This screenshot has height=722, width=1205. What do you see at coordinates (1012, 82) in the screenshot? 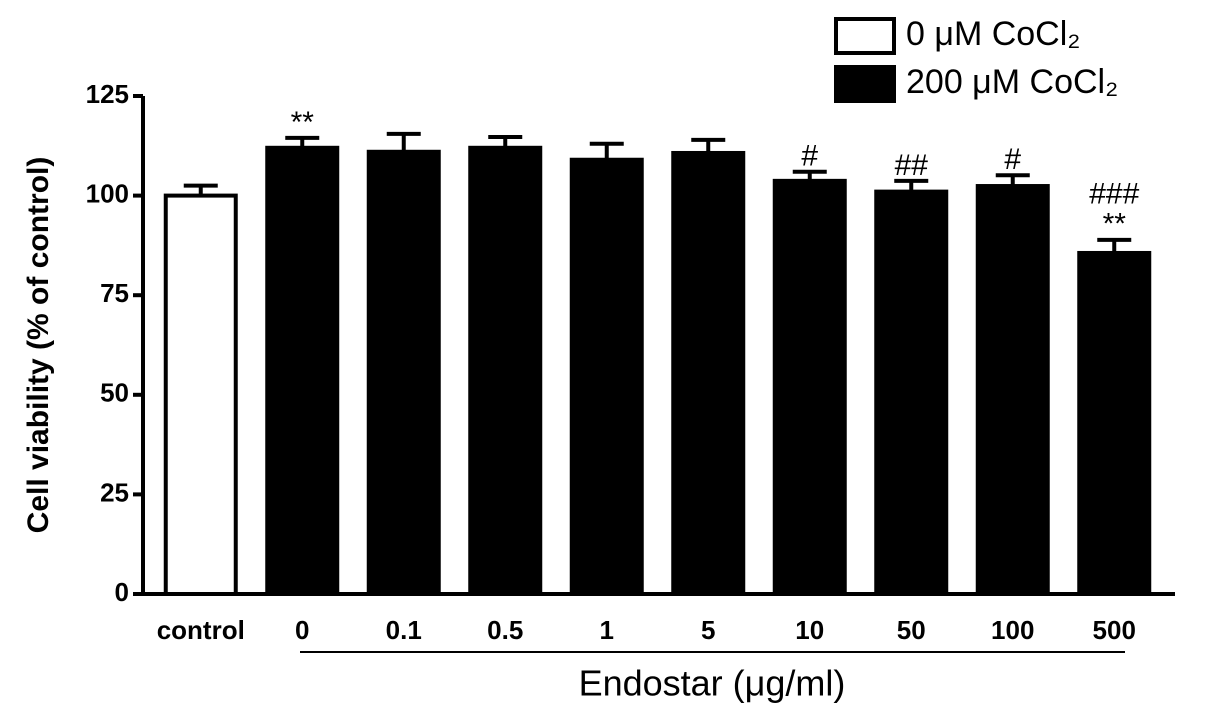
I see `legend-label: 200 μM CoCl₂` at bounding box center [1012, 82].